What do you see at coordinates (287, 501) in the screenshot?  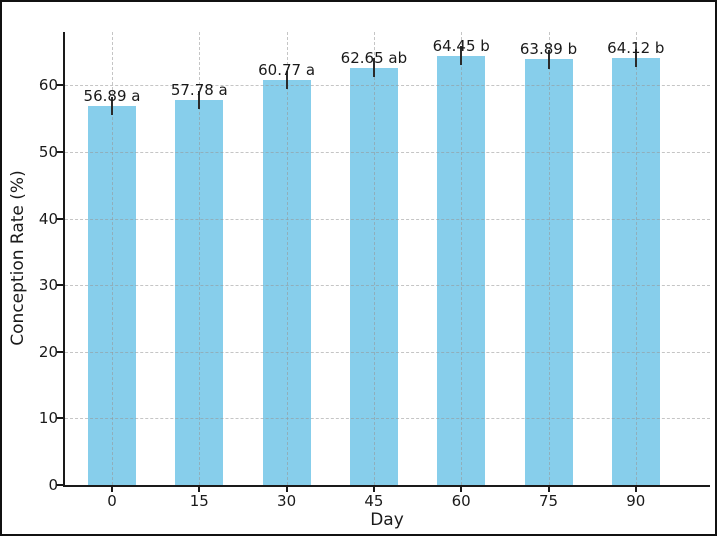 I see `x-tick-label-30: 30` at bounding box center [287, 501].